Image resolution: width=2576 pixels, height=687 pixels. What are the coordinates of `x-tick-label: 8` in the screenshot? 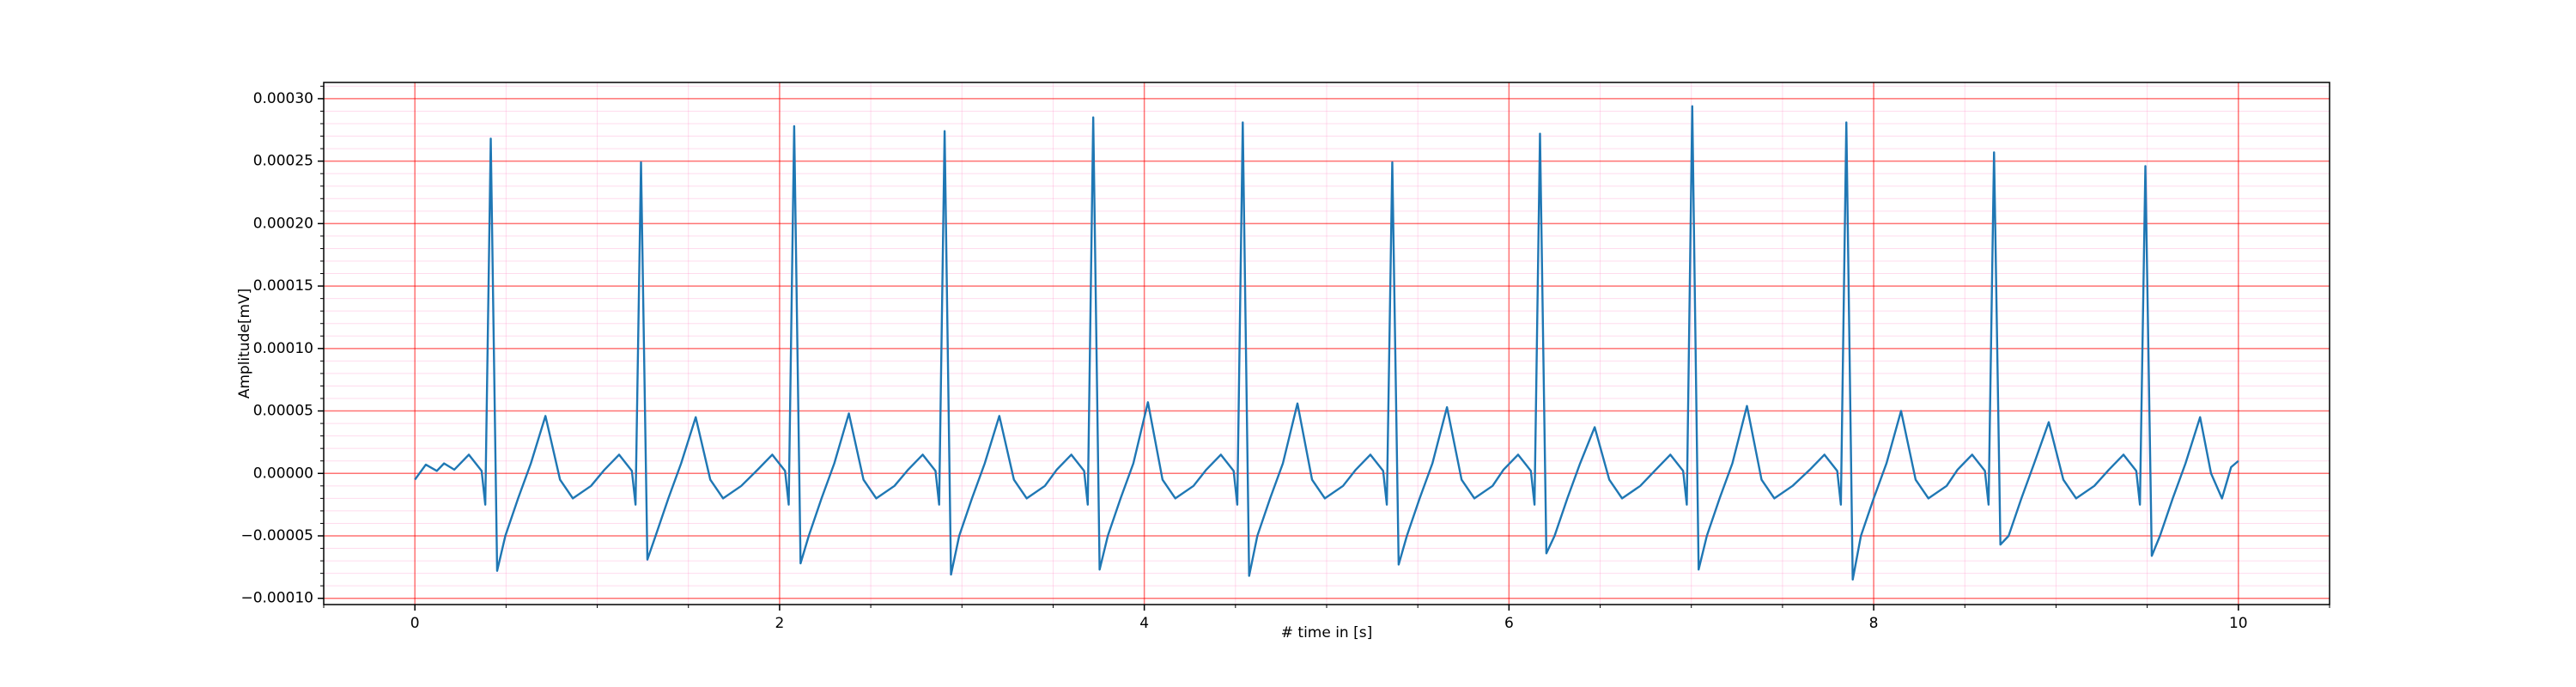 It's located at (1874, 623).